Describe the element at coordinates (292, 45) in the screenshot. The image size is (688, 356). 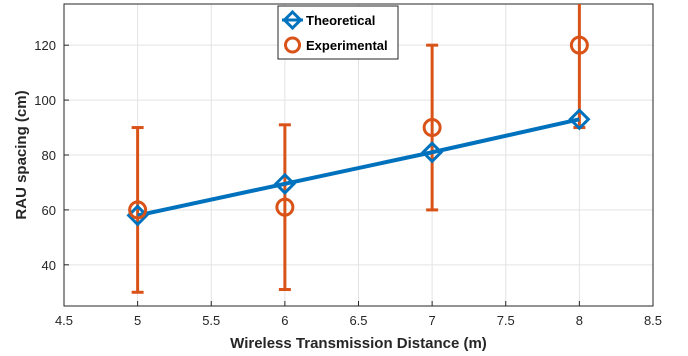
I see `legend-experimental-marker` at that location.